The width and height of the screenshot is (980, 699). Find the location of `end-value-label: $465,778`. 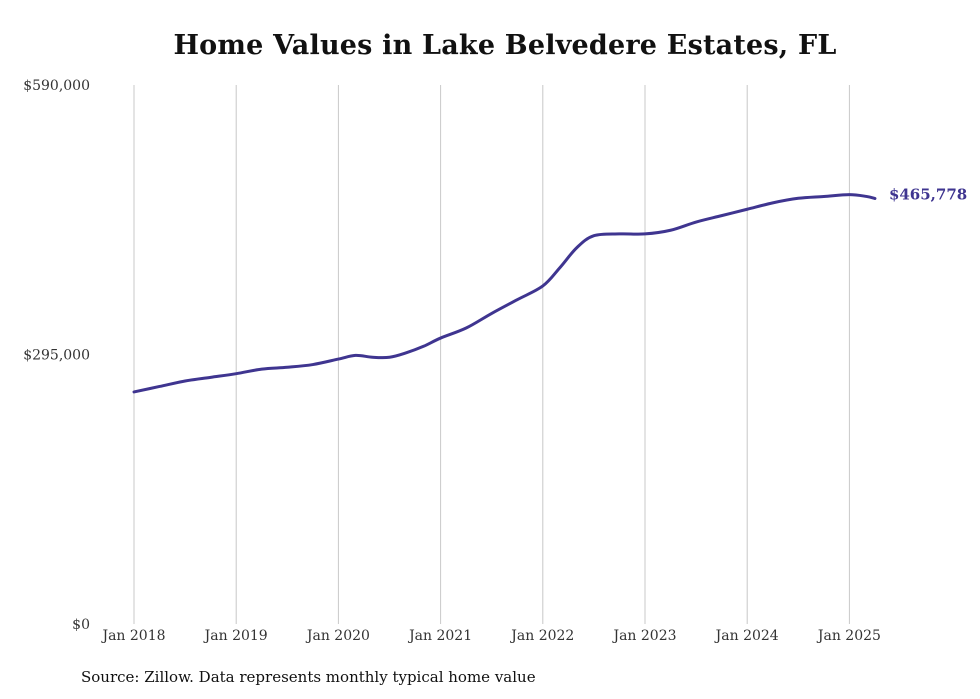

end-value-label: $465,778 is located at coordinates (928, 194).